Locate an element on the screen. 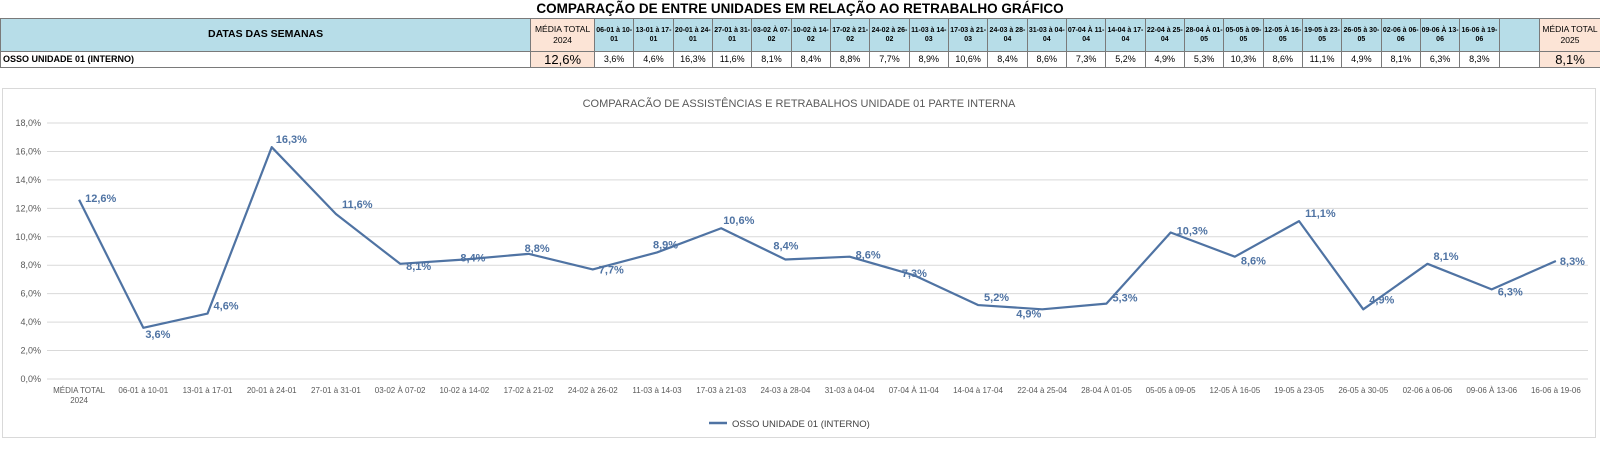  x-tick-label-13: 07-04 À 11-04 is located at coordinates (914, 390).